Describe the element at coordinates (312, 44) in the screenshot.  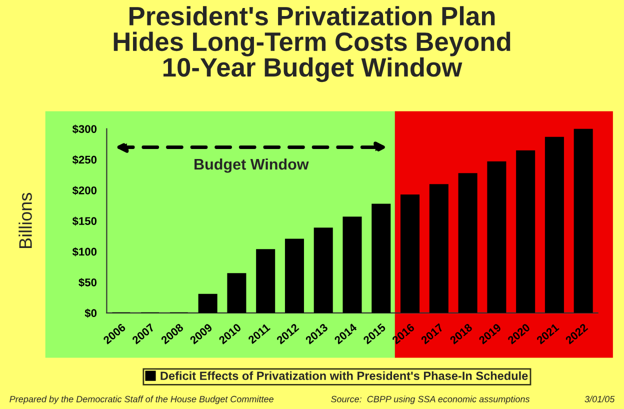
I see `chart-title: President's Privatization Plan Hides Long-Term Costs Beyond 10-Year Budget Window` at that location.